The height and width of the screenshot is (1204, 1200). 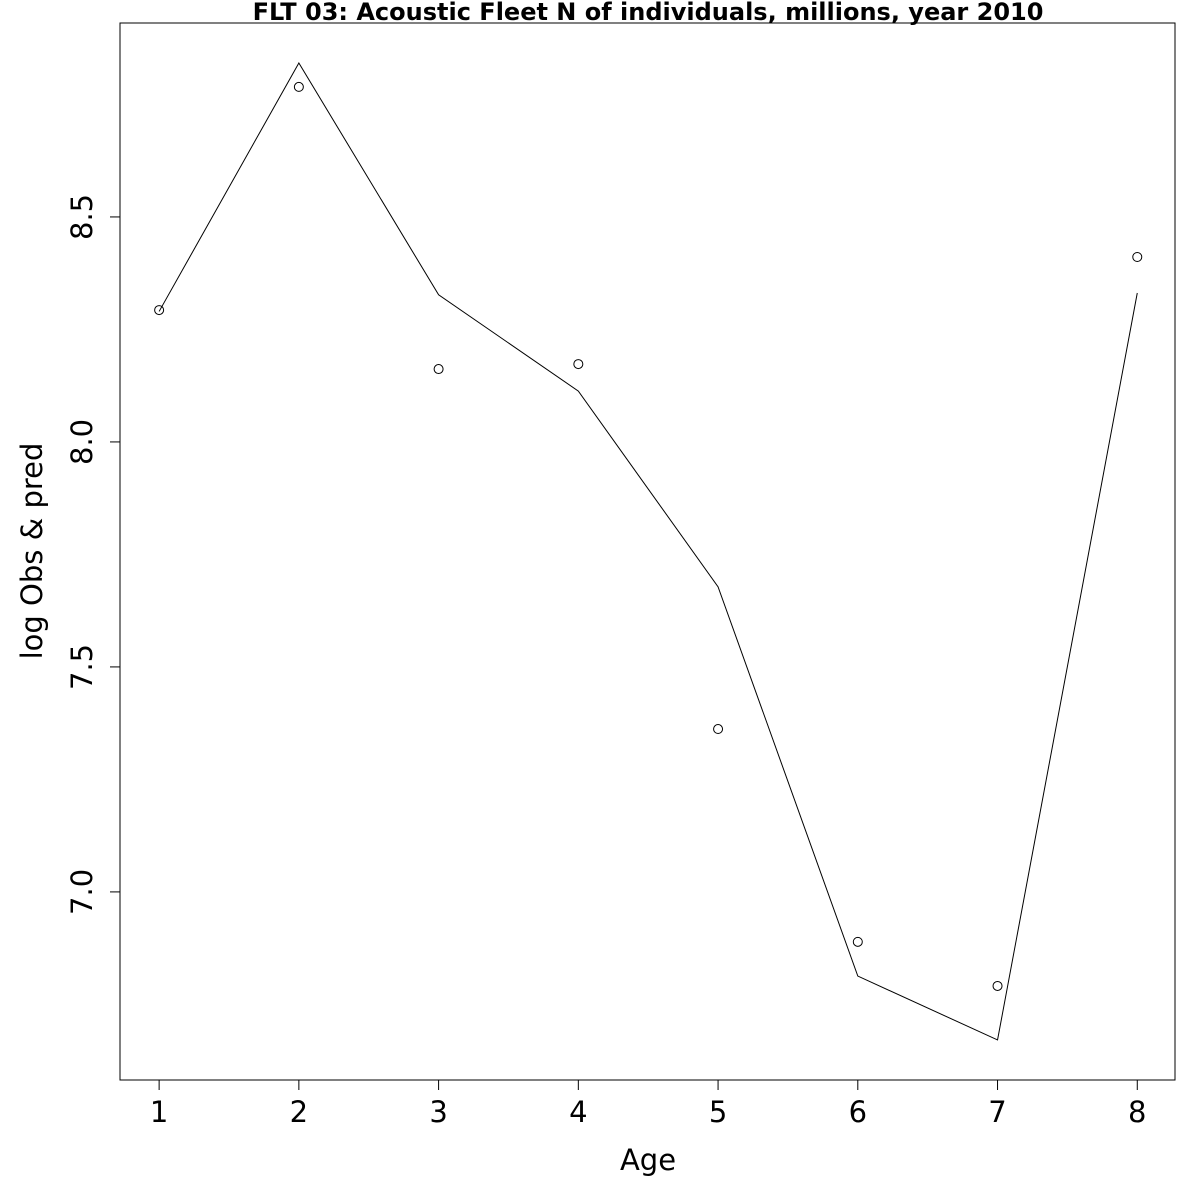 I want to click on y-axis-title: log Obs & pred, so click(x=32, y=551).